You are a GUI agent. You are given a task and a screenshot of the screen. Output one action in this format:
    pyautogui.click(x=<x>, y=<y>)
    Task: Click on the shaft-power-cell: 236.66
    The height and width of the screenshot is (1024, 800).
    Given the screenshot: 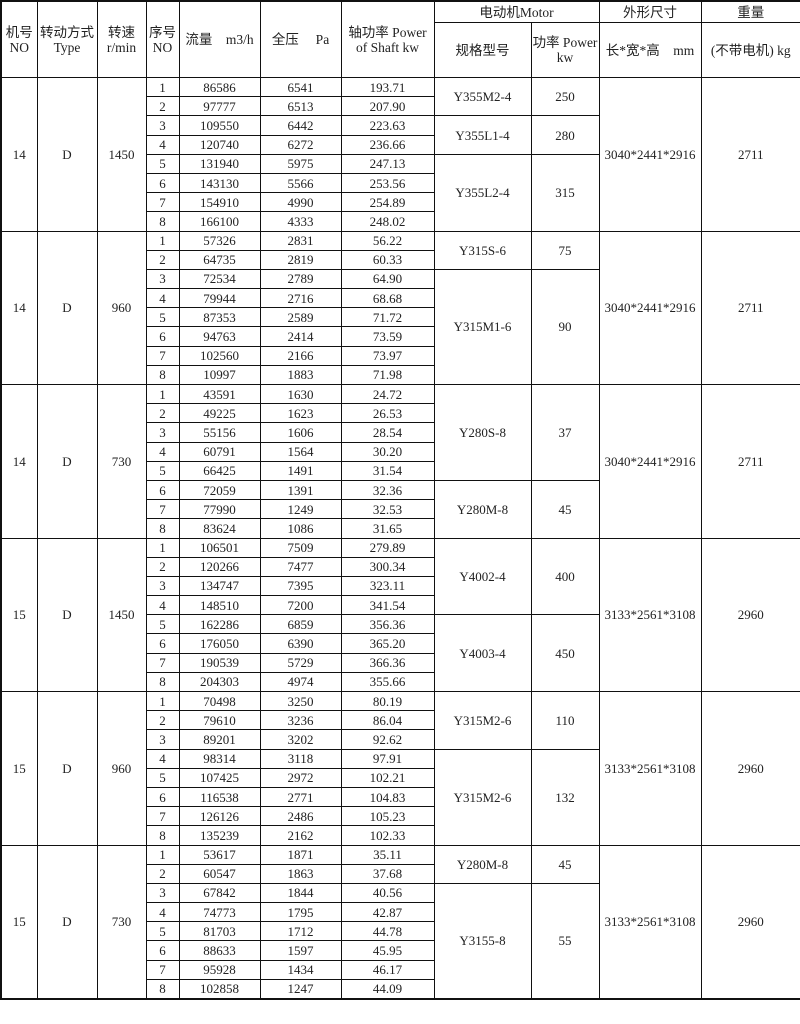 What is the action you would take?
    pyautogui.click(x=387, y=144)
    